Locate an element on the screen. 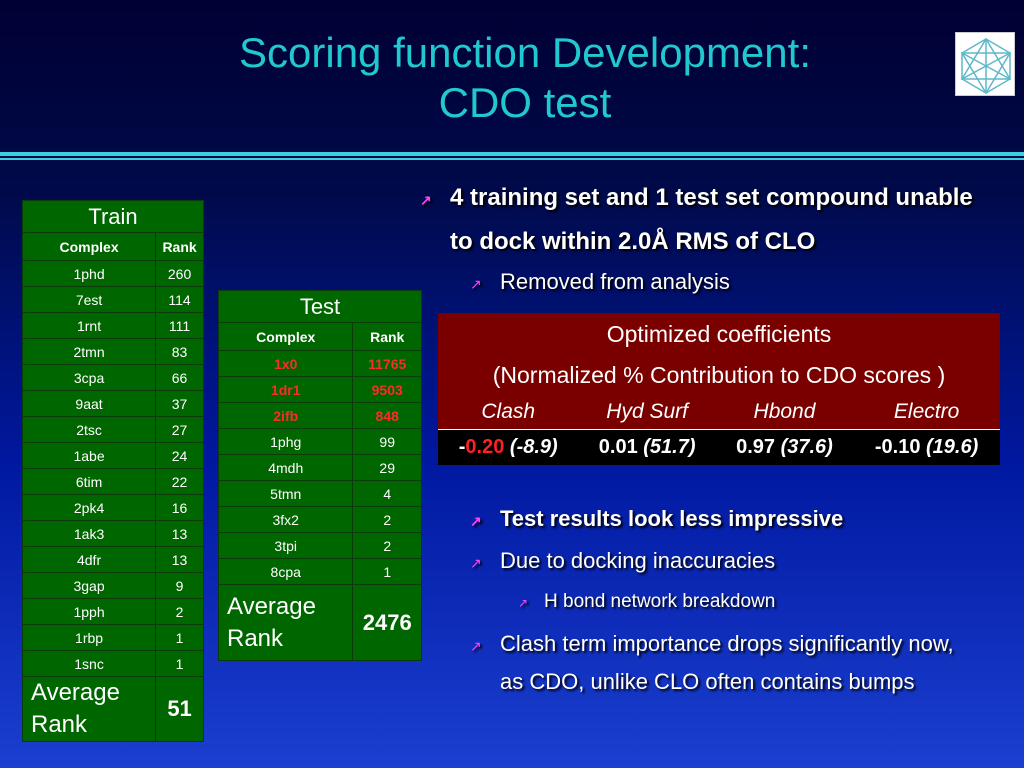  table-row: 1snc 1 is located at coordinates (112, 663).